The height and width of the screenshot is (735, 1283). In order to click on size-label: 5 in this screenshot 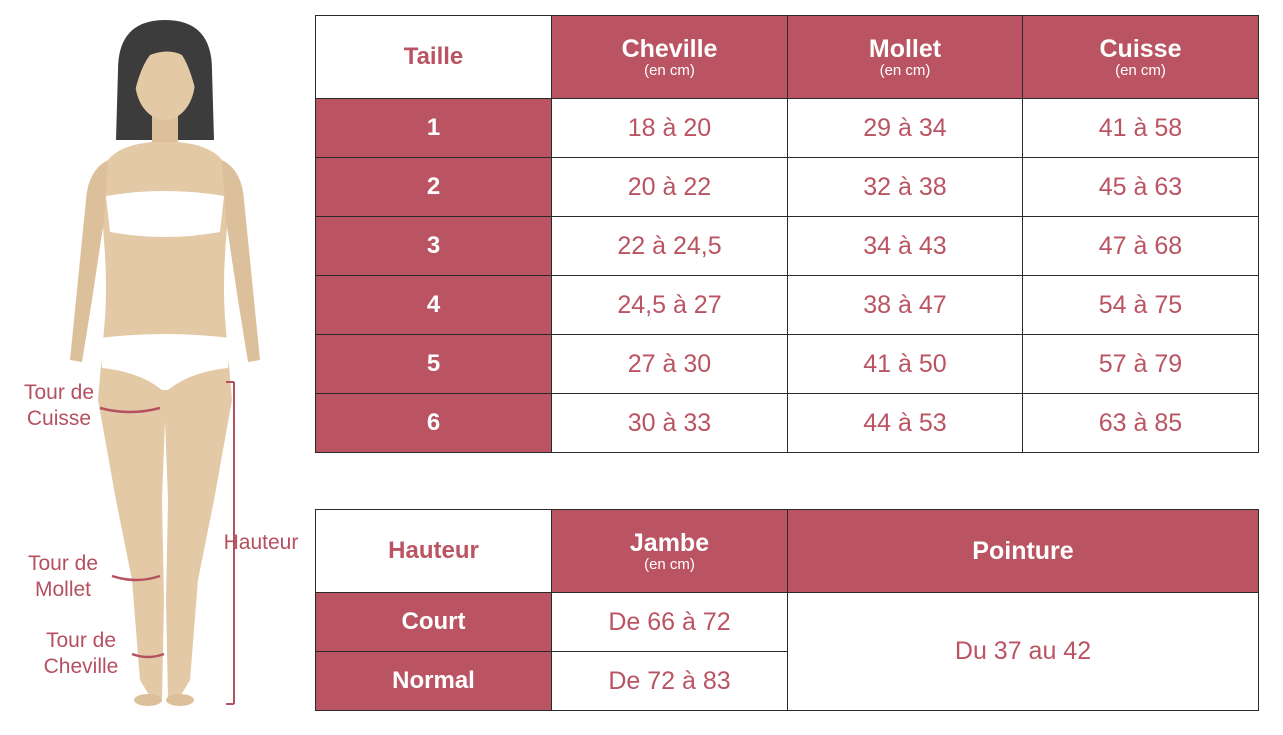, I will do `click(433, 364)`.